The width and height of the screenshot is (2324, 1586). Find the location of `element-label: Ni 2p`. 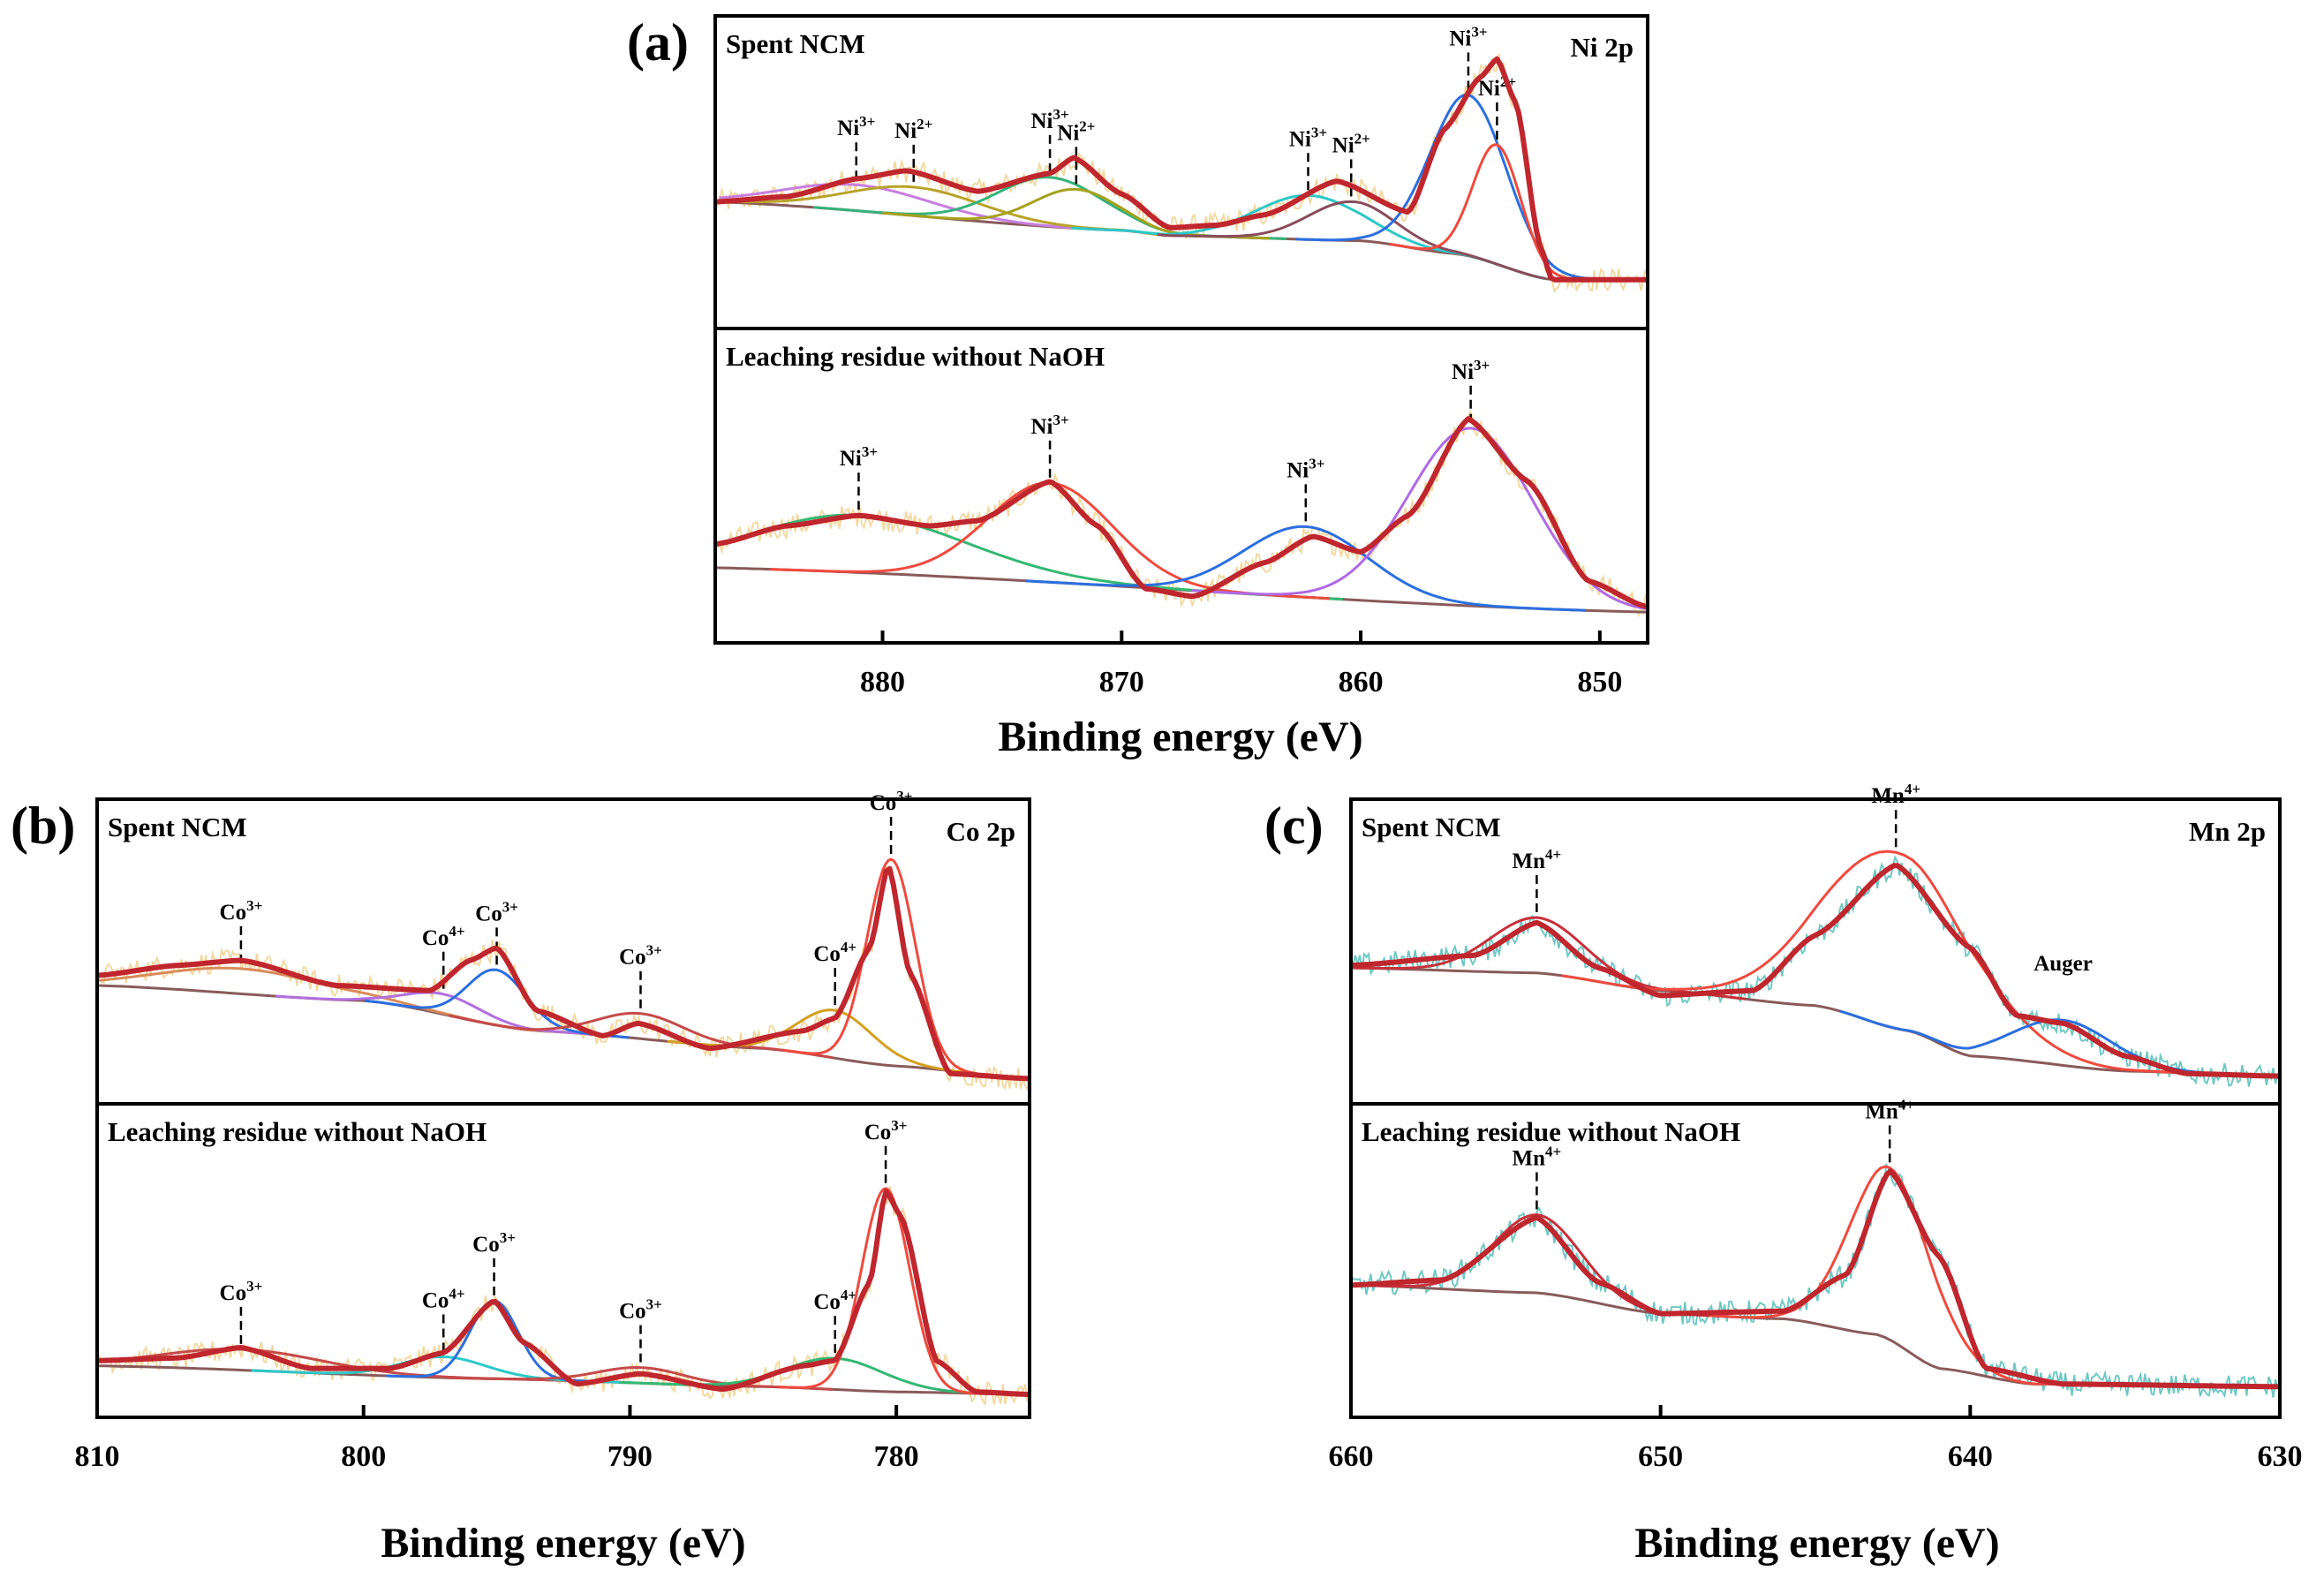

element-label: Ni 2p is located at coordinates (1603, 47).